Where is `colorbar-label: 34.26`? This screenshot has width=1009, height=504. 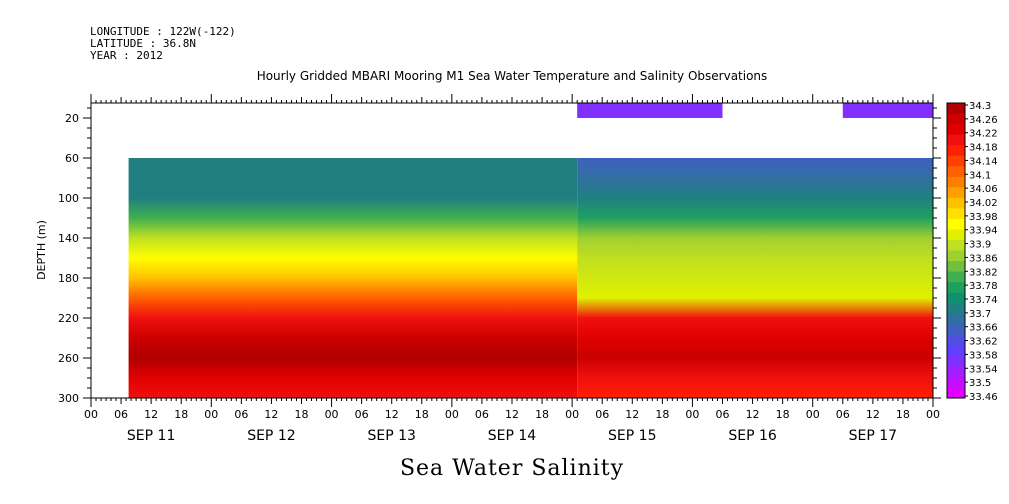
colorbar-label: 34.26 is located at coordinates (983, 120).